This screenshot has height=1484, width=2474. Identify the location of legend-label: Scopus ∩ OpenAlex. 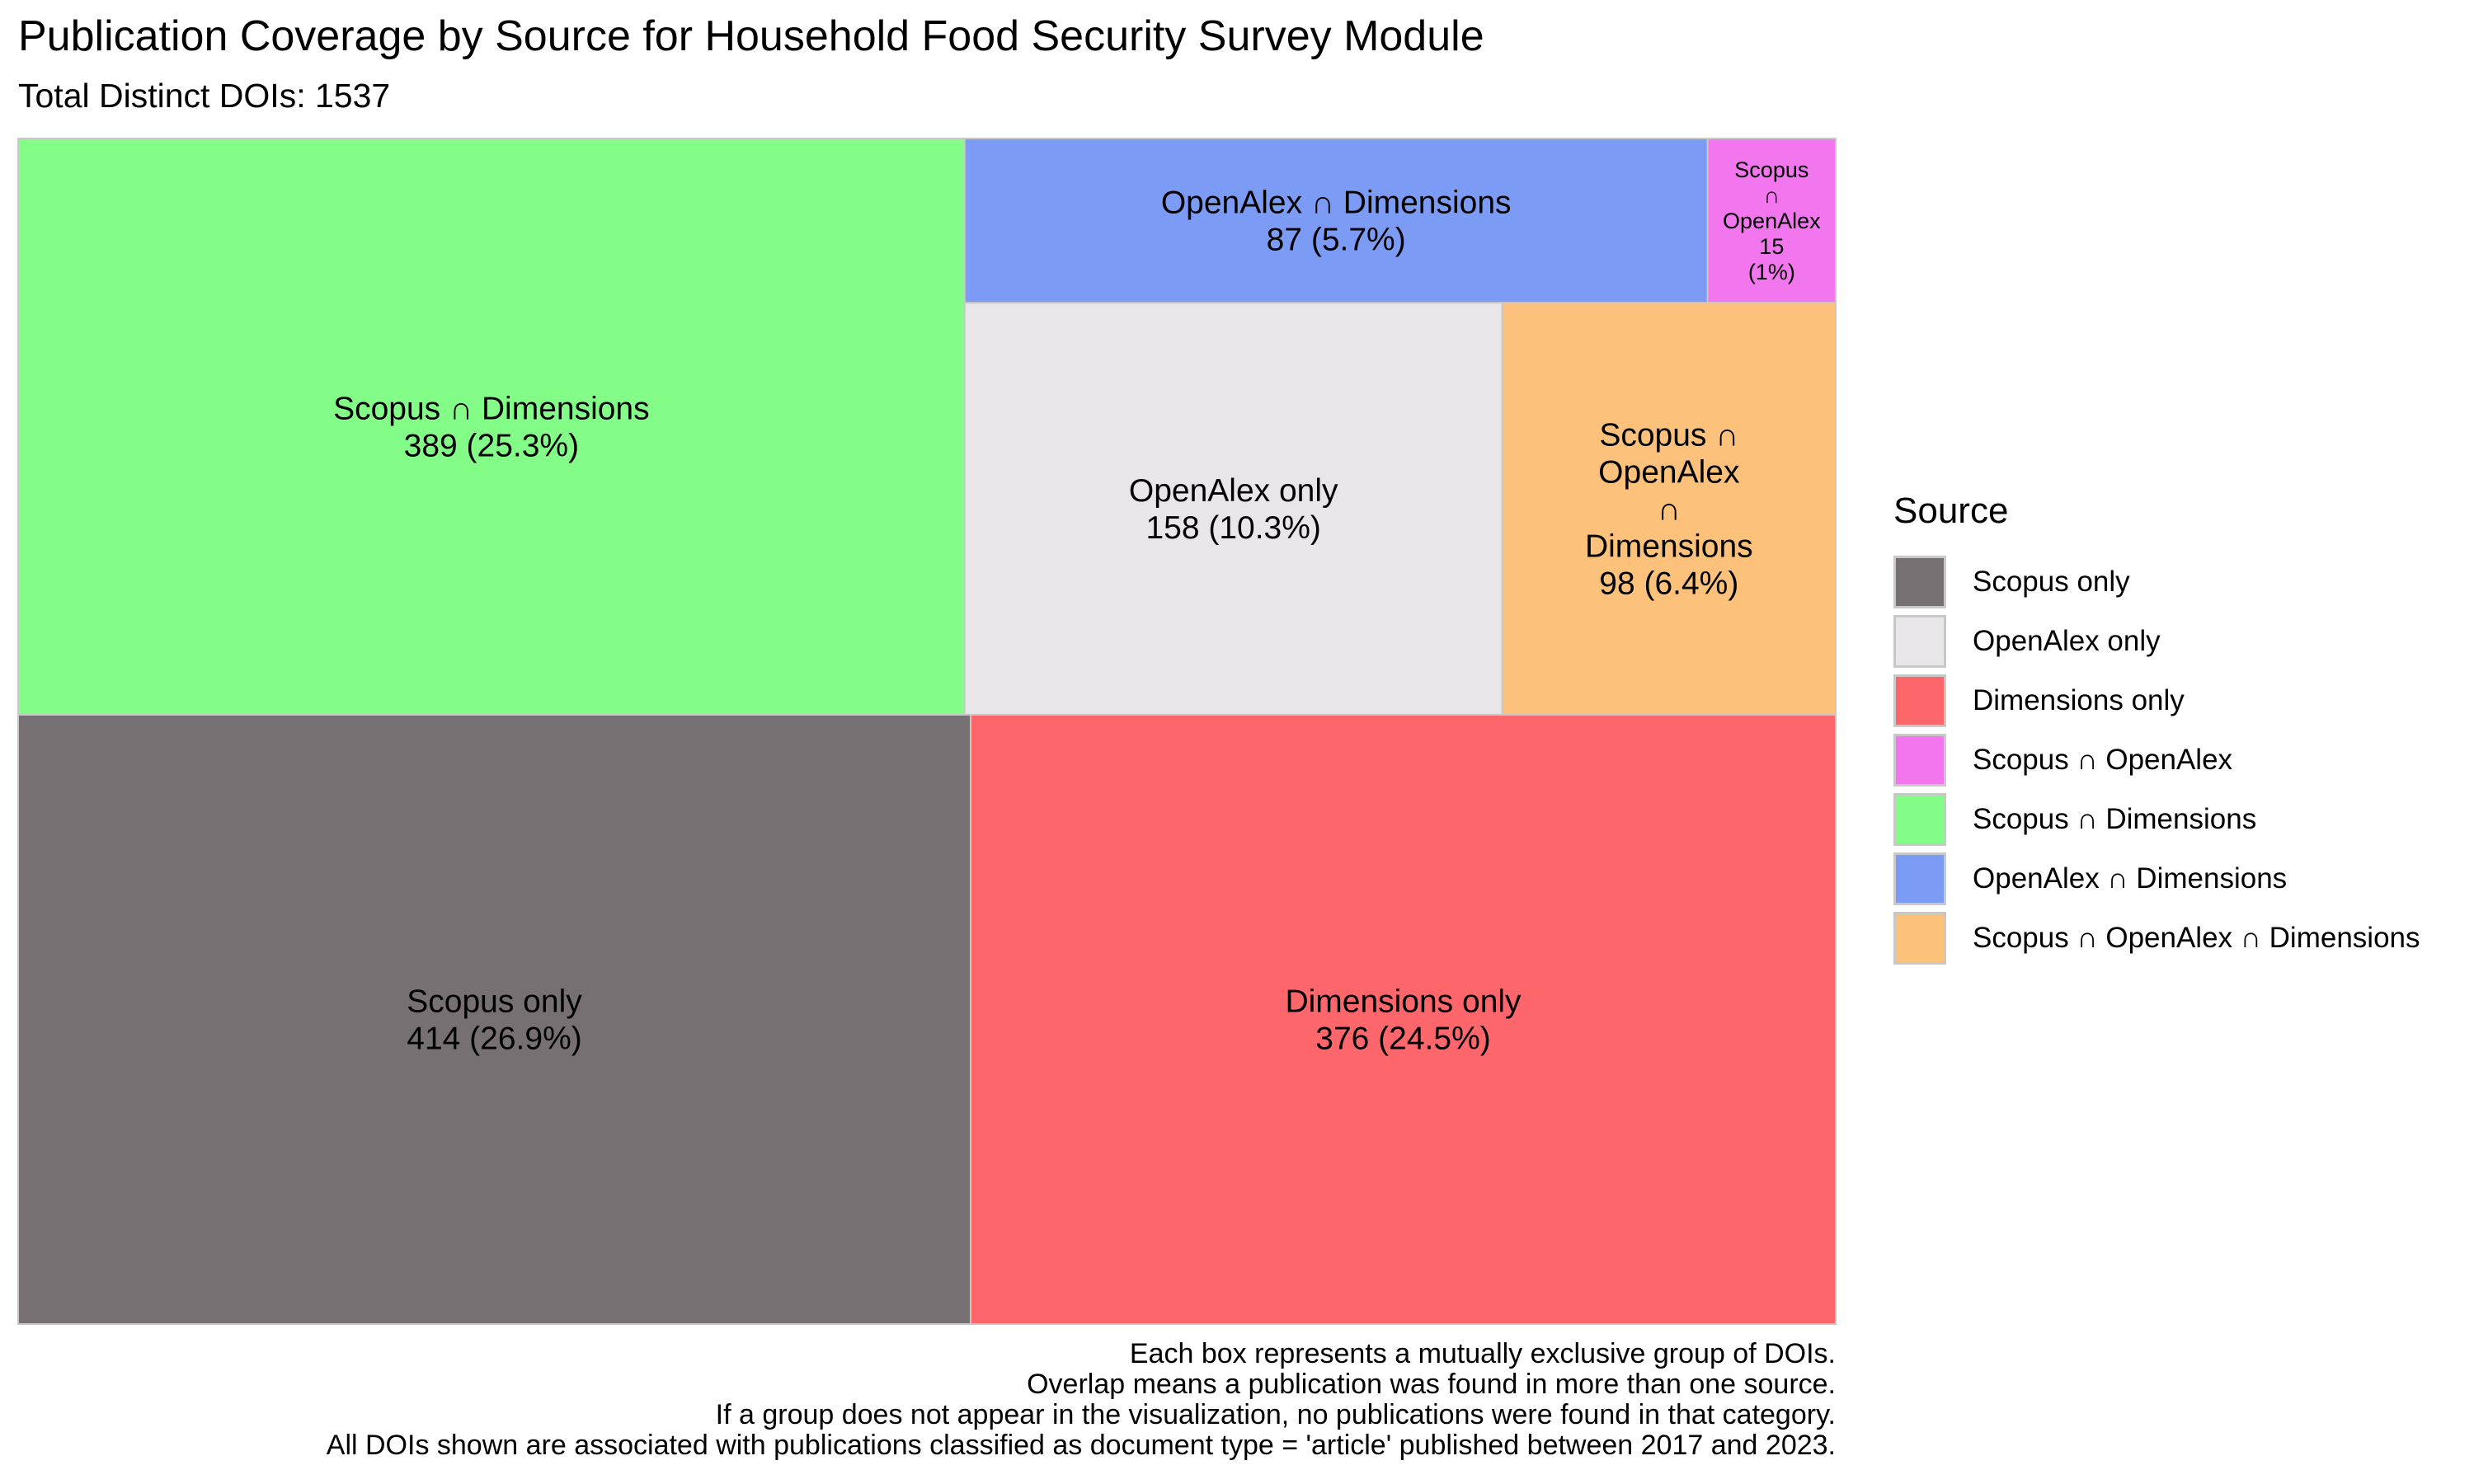
(2103, 760).